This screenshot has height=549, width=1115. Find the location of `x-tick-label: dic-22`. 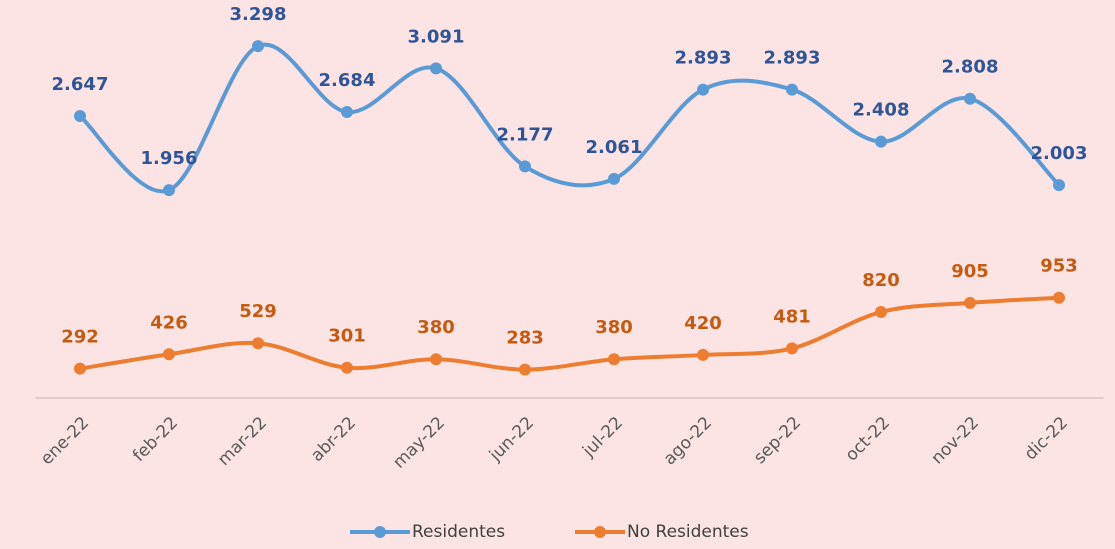

x-tick-label: dic-22 is located at coordinates (1046, 438).